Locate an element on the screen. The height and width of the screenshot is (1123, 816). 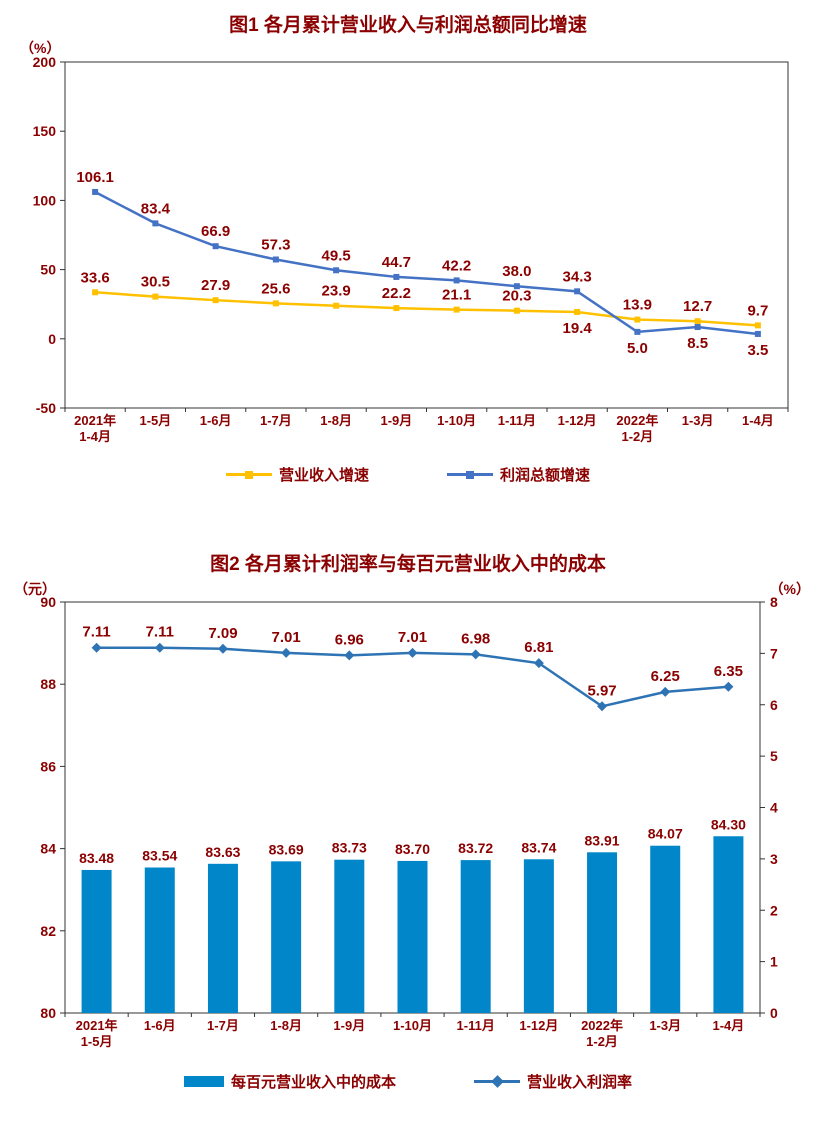
profit-margin-data-label: 6.98 is located at coordinates (475, 638).